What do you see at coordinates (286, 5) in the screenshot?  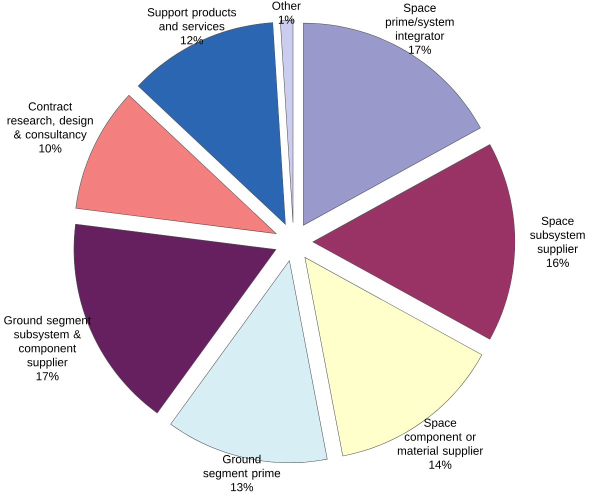 I see `slice-label: Other` at bounding box center [286, 5].